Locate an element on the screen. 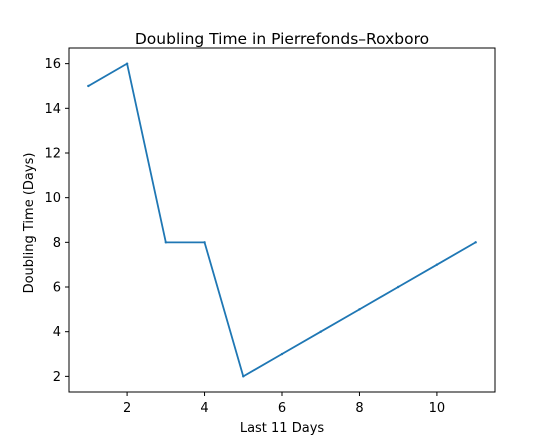 The height and width of the screenshot is (445, 550). x-tick-label: 2 is located at coordinates (127, 408).